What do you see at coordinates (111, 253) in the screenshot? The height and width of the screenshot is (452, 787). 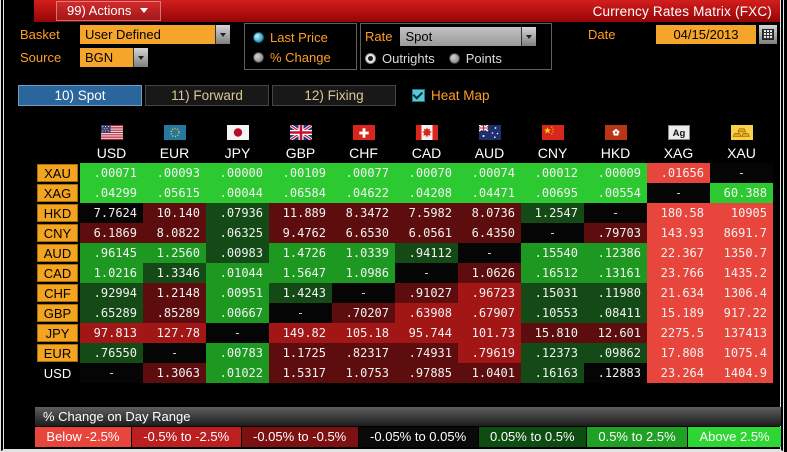 I see `cell-aud-usd: .96145` at bounding box center [111, 253].